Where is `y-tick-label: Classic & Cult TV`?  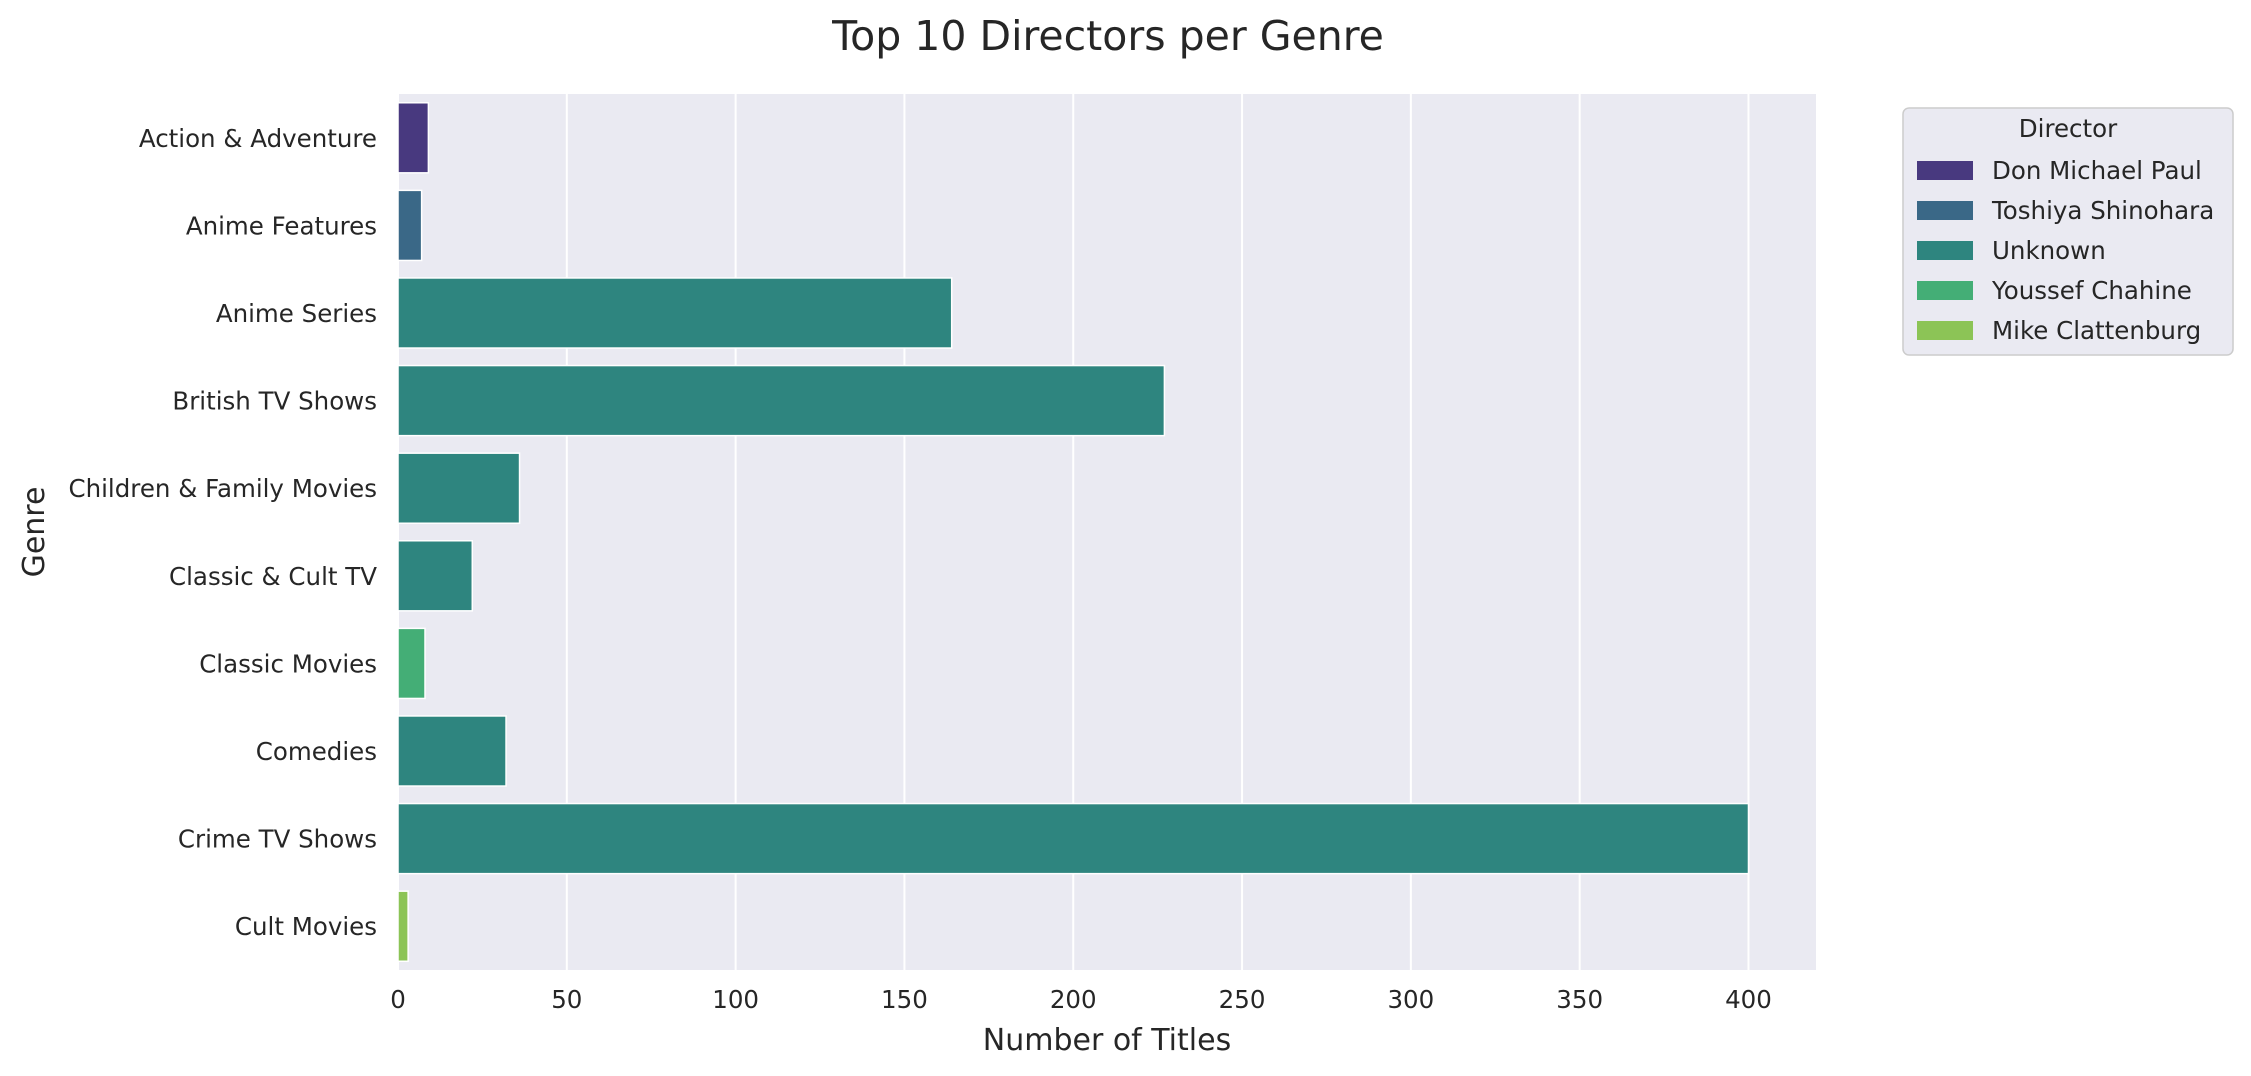
y-tick-label: Classic & Cult TV is located at coordinates (273, 576).